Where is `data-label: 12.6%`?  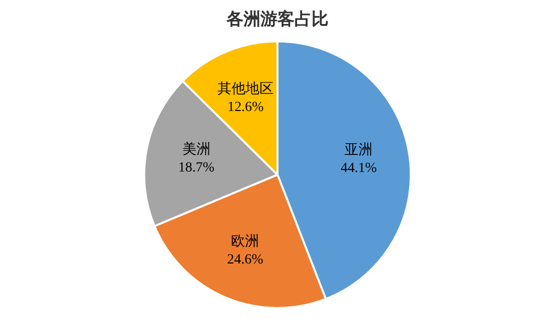
data-label: 12.6% is located at coordinates (246, 108).